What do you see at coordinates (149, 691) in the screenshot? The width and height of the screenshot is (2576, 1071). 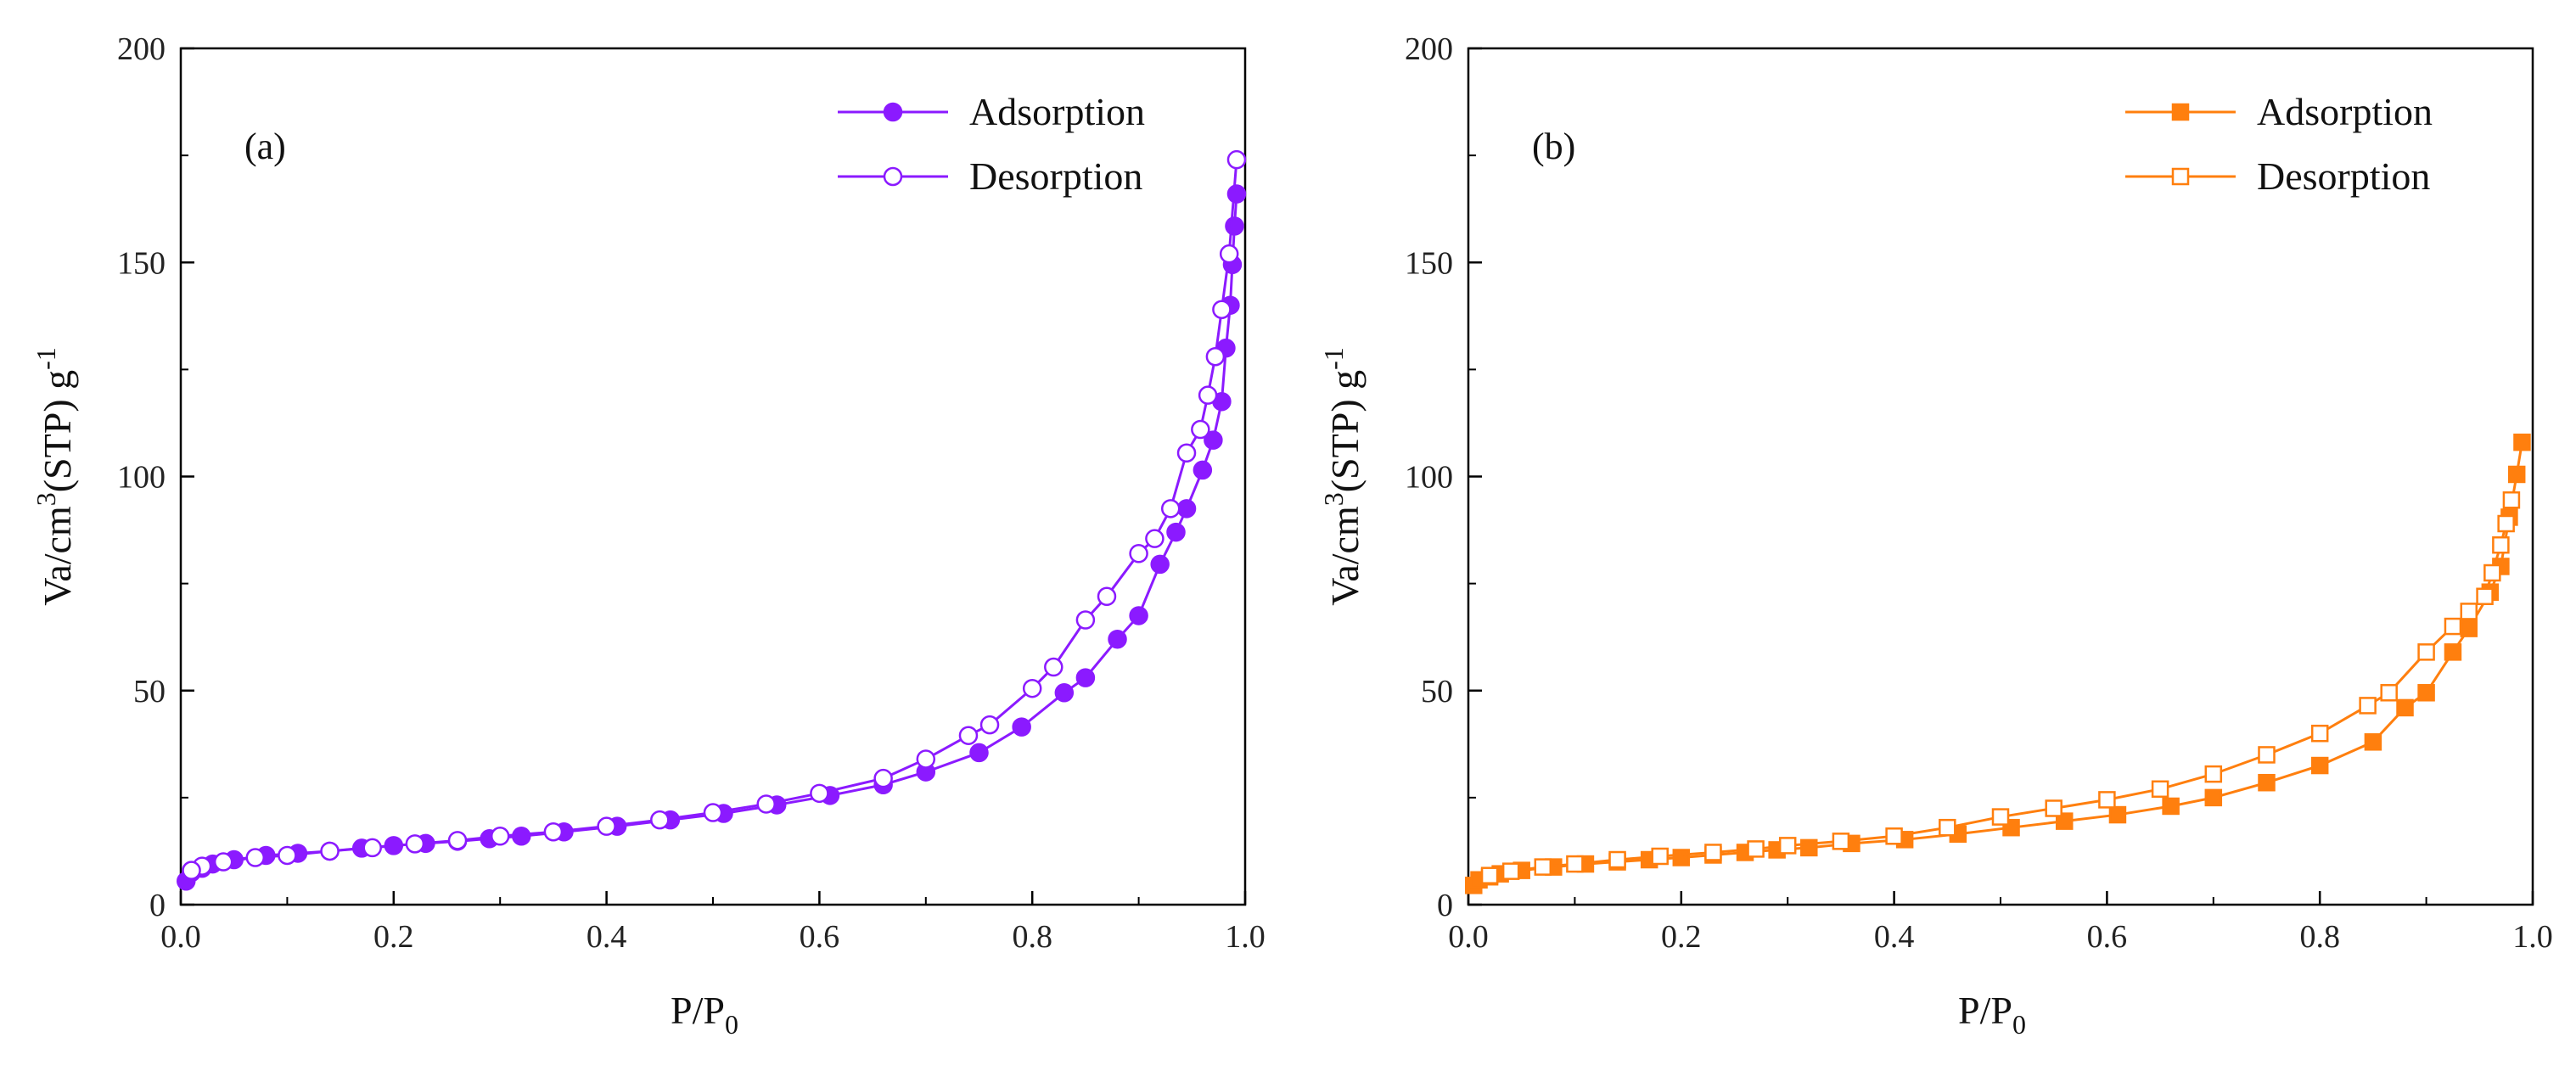 I see `y-tick-label: 50` at bounding box center [149, 691].